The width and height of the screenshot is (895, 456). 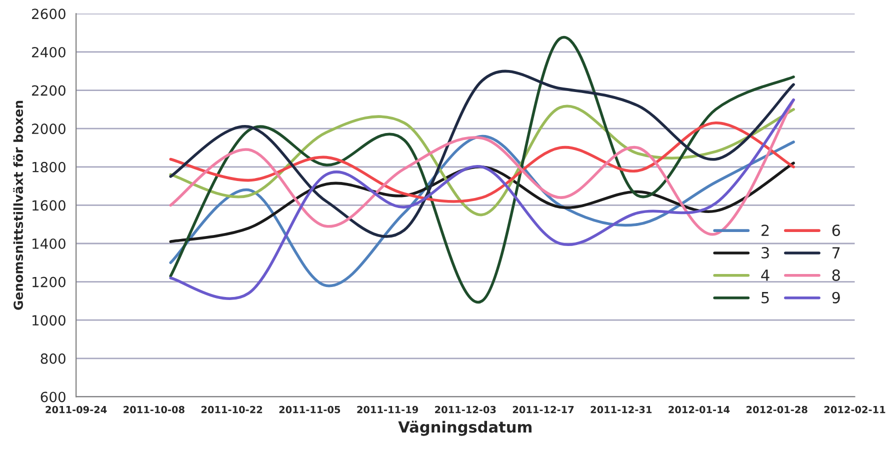 What do you see at coordinates (765, 252) in the screenshot?
I see `legend-label: 3` at bounding box center [765, 252].